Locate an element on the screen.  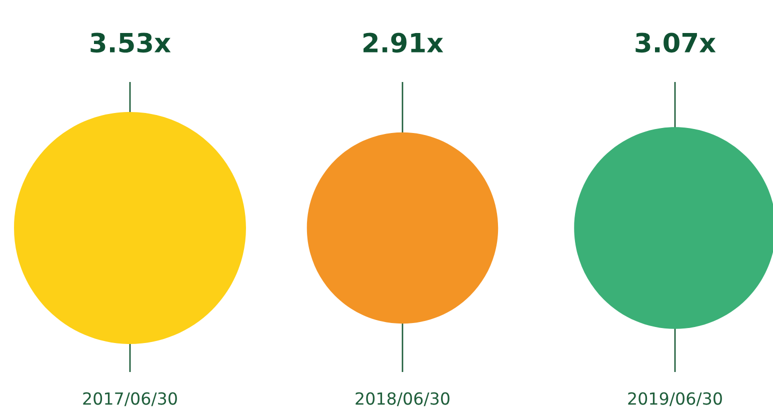
data-label: 3.53x is located at coordinates (130, 42).